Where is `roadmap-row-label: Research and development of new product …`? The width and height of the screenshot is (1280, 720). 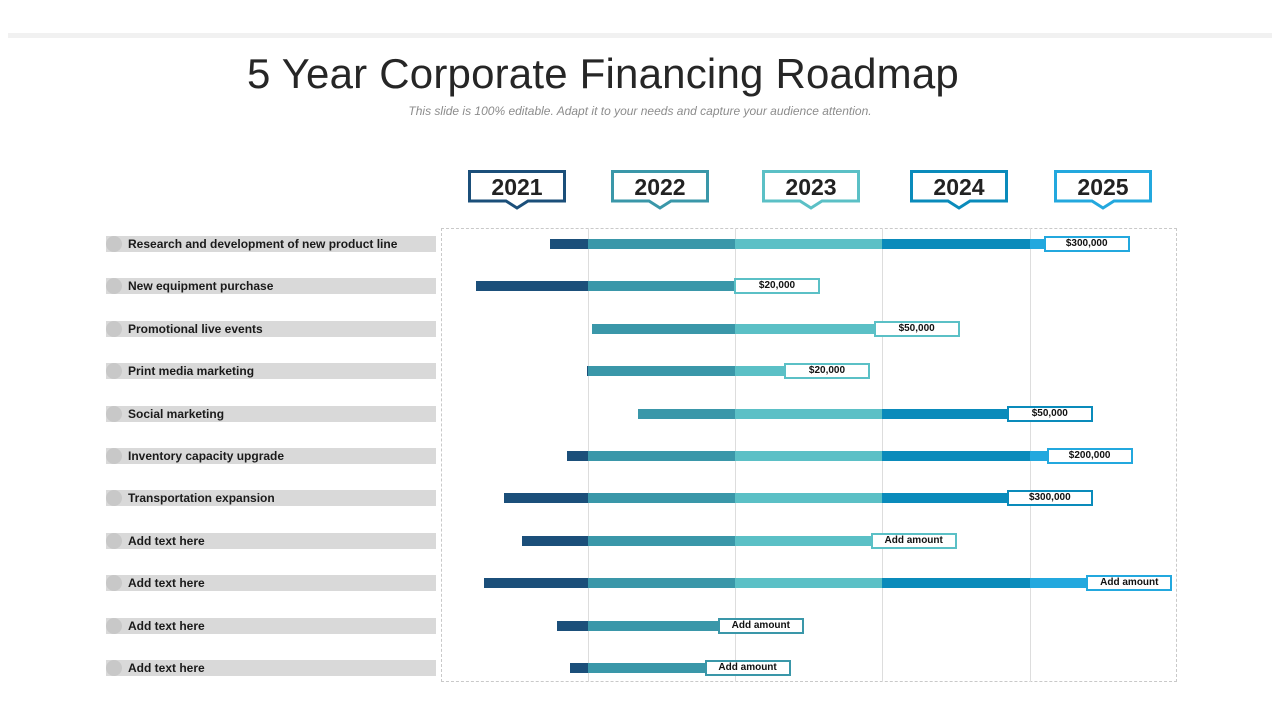
roadmap-row-label: Research and development of new product … is located at coordinates (271, 244).